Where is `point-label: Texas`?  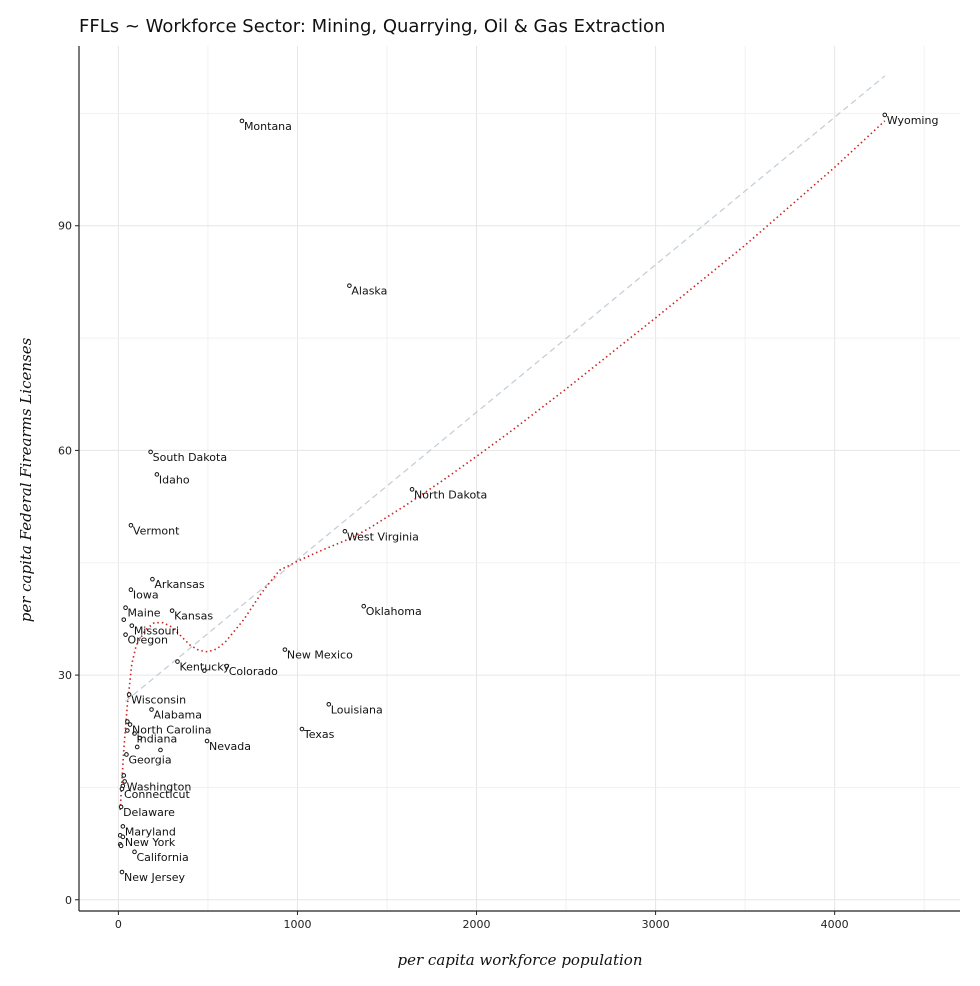
point-label: Texas is located at coordinates (319, 734).